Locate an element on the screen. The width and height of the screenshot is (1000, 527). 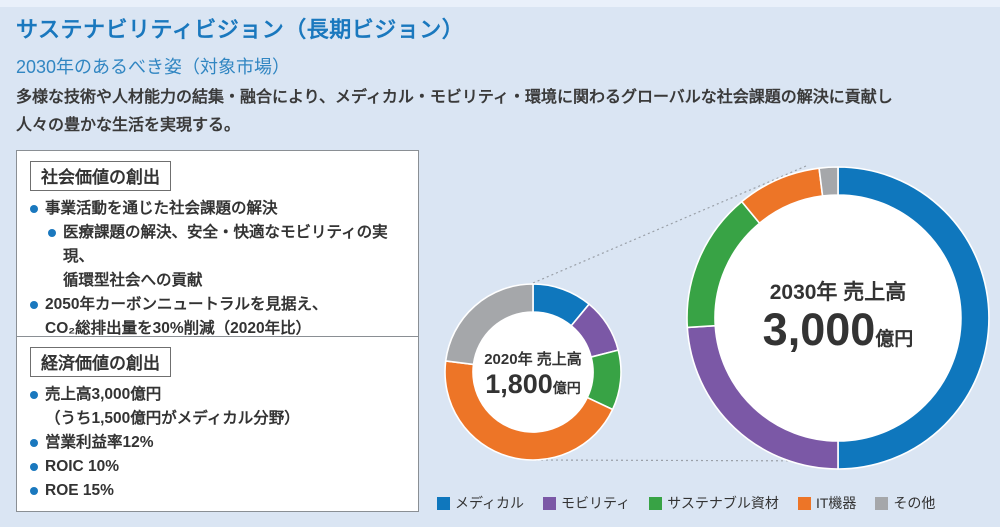
legend-item: IT機器 is located at coordinates (827, 503).